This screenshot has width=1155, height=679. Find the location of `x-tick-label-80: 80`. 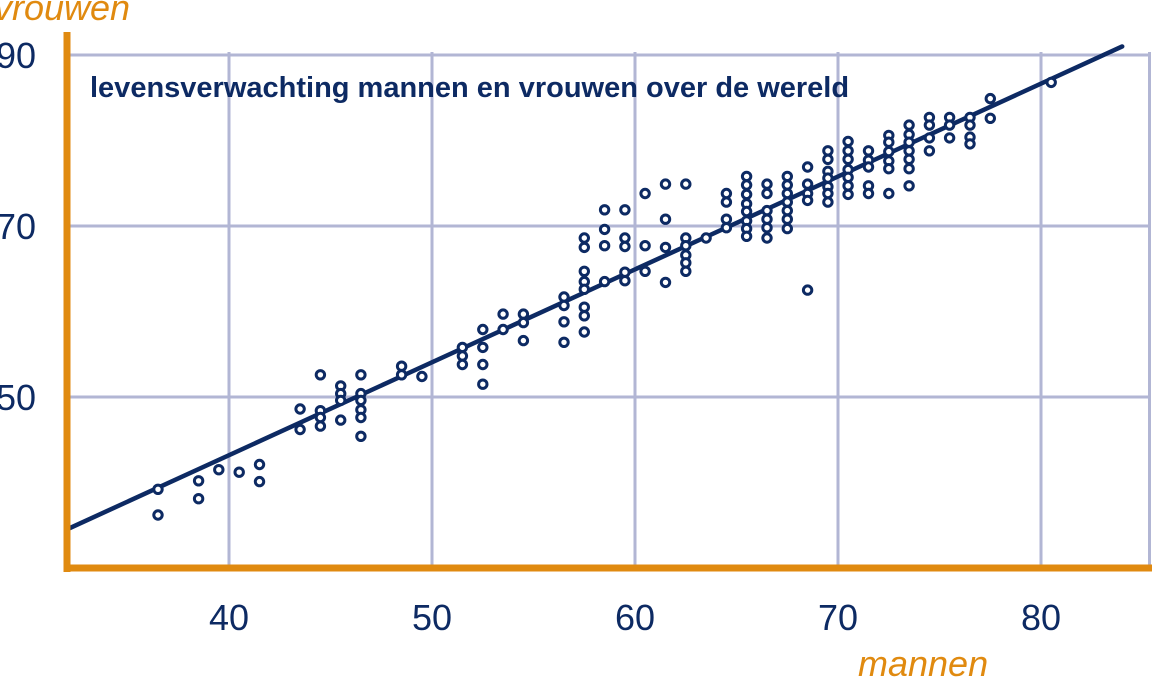

x-tick-label-80: 80 is located at coordinates (1041, 617).